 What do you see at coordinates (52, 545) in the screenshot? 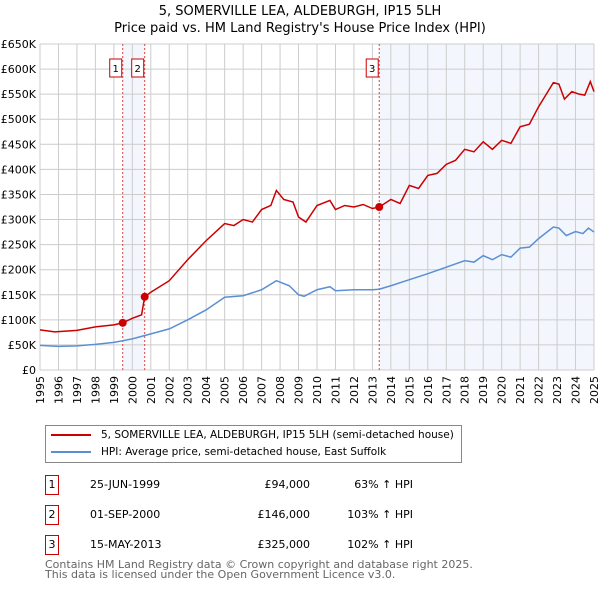
I see `transaction-number: 3` at bounding box center [52, 545].